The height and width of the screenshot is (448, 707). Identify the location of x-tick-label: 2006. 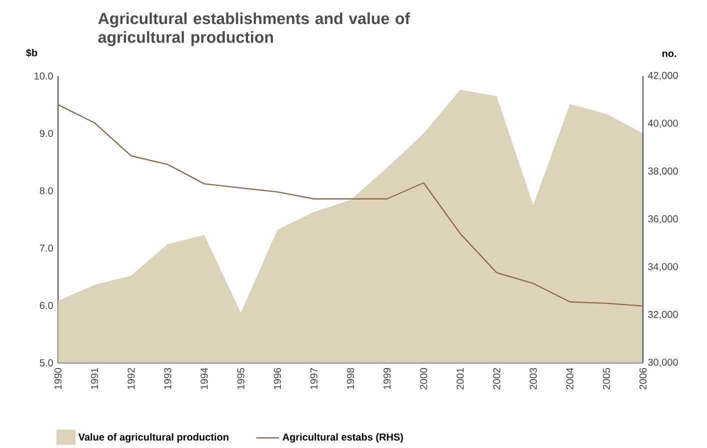
(643, 379).